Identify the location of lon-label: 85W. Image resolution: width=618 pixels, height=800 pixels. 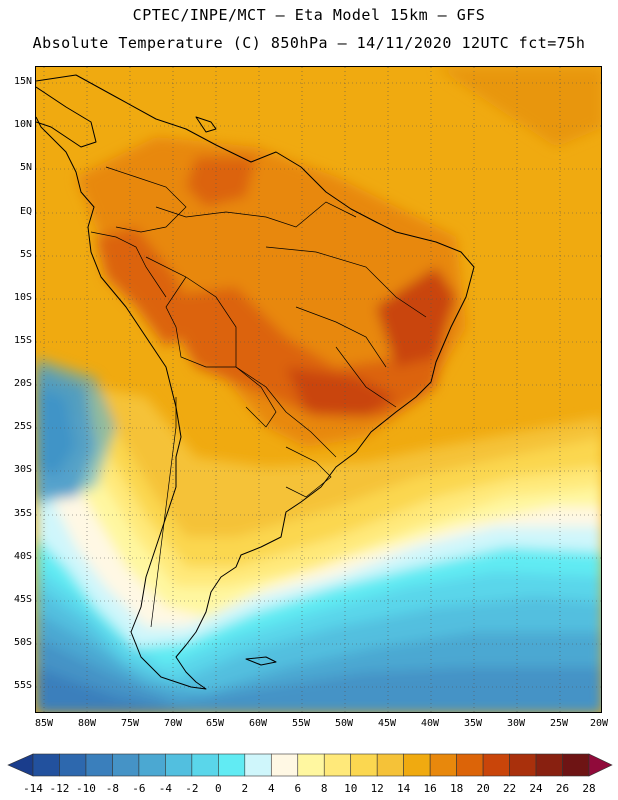
(44, 723).